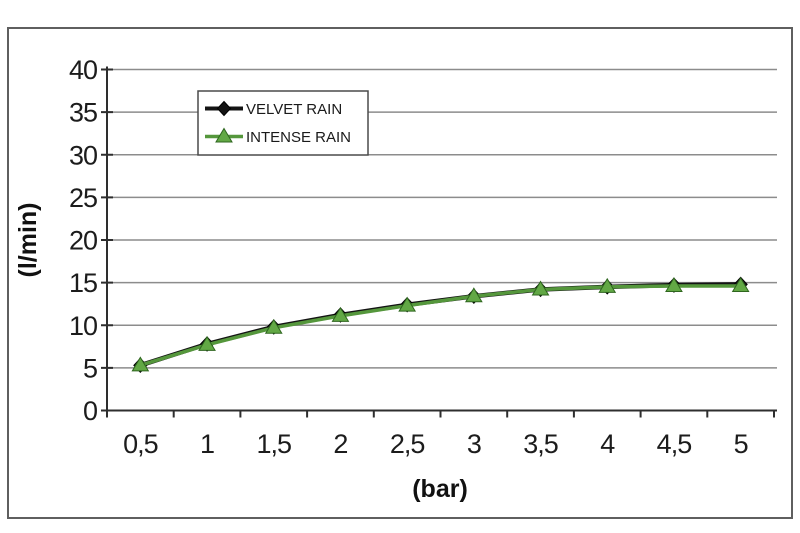 This screenshot has height=533, width=800. What do you see at coordinates (440, 489) in the screenshot?
I see `x-axis-title: (bar)` at bounding box center [440, 489].